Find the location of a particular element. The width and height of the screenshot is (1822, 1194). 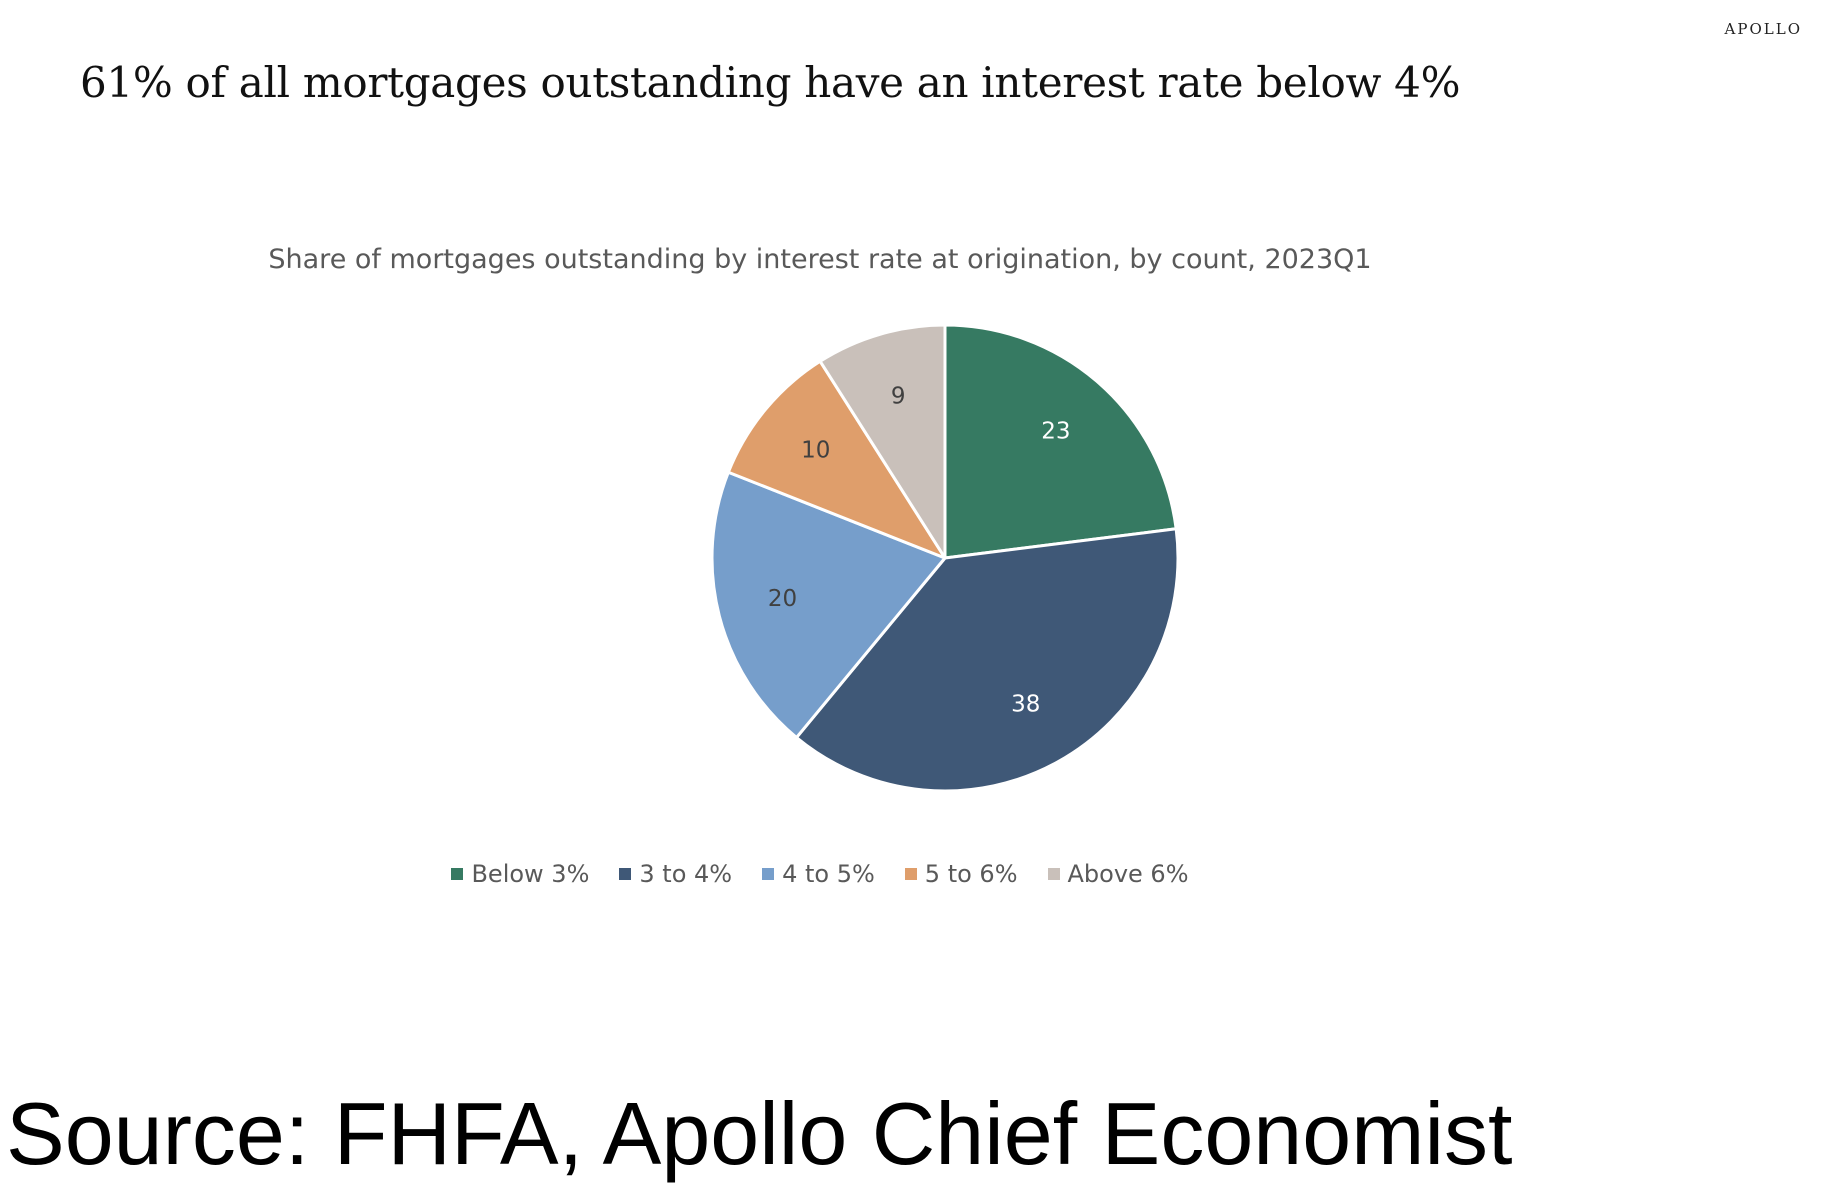

data-label-5-to-6: 10 is located at coordinates (815, 451).